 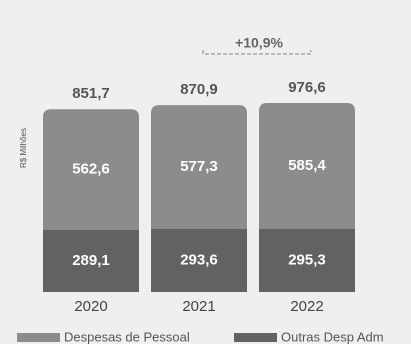 I want to click on annotation: +10,9%, so click(x=259, y=43).